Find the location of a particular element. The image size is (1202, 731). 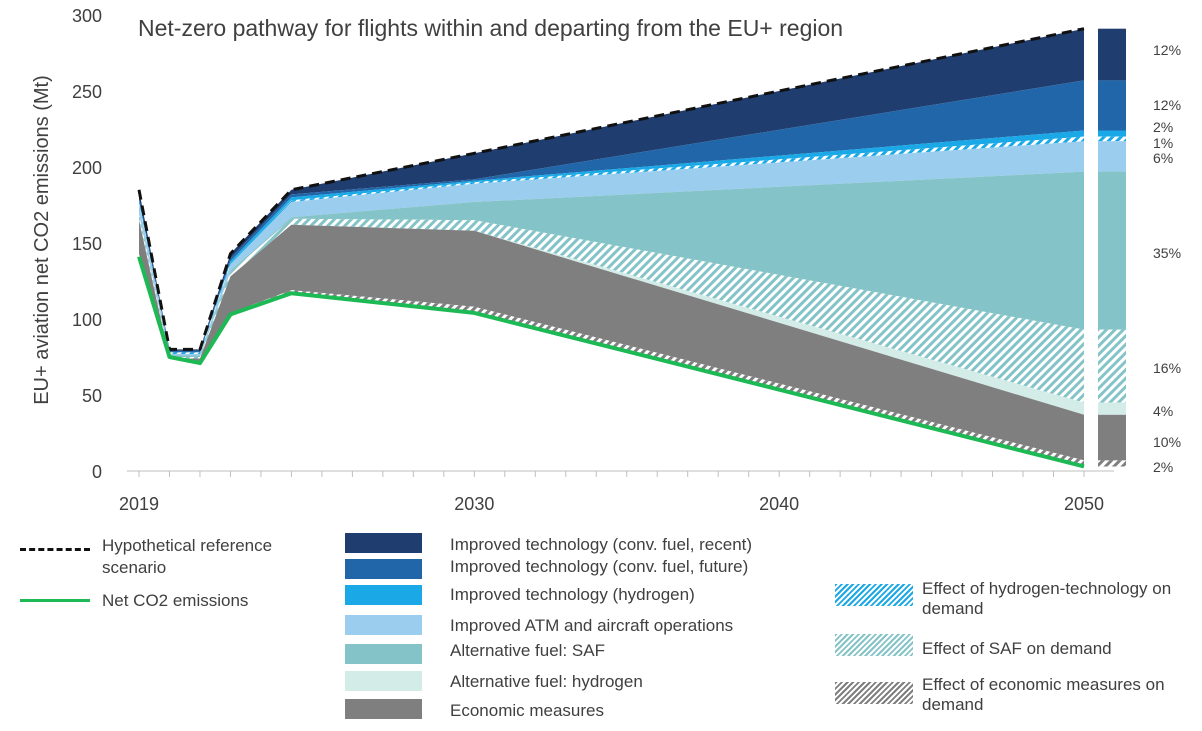

x-tick-label: 2019 is located at coordinates (139, 504).